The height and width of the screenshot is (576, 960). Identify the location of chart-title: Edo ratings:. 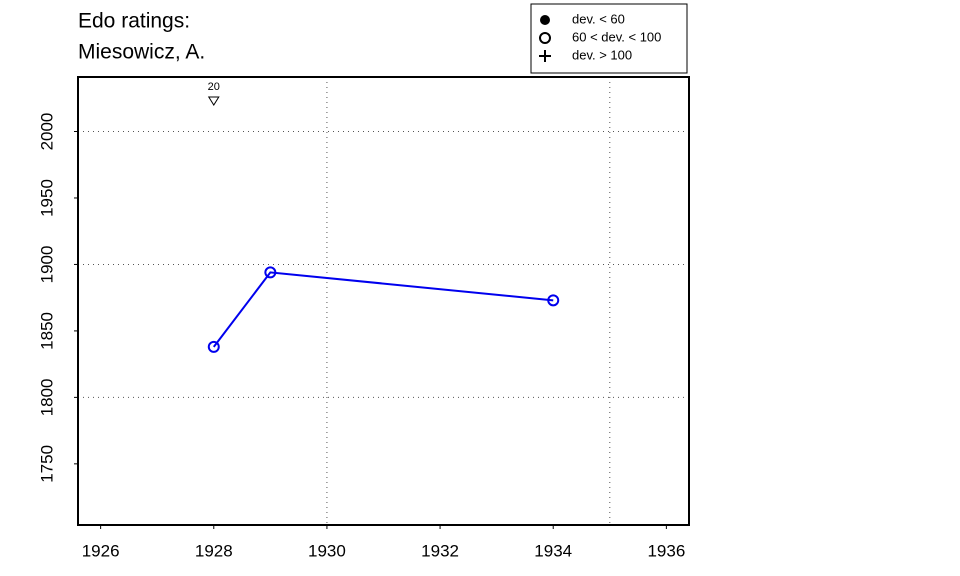
(134, 21).